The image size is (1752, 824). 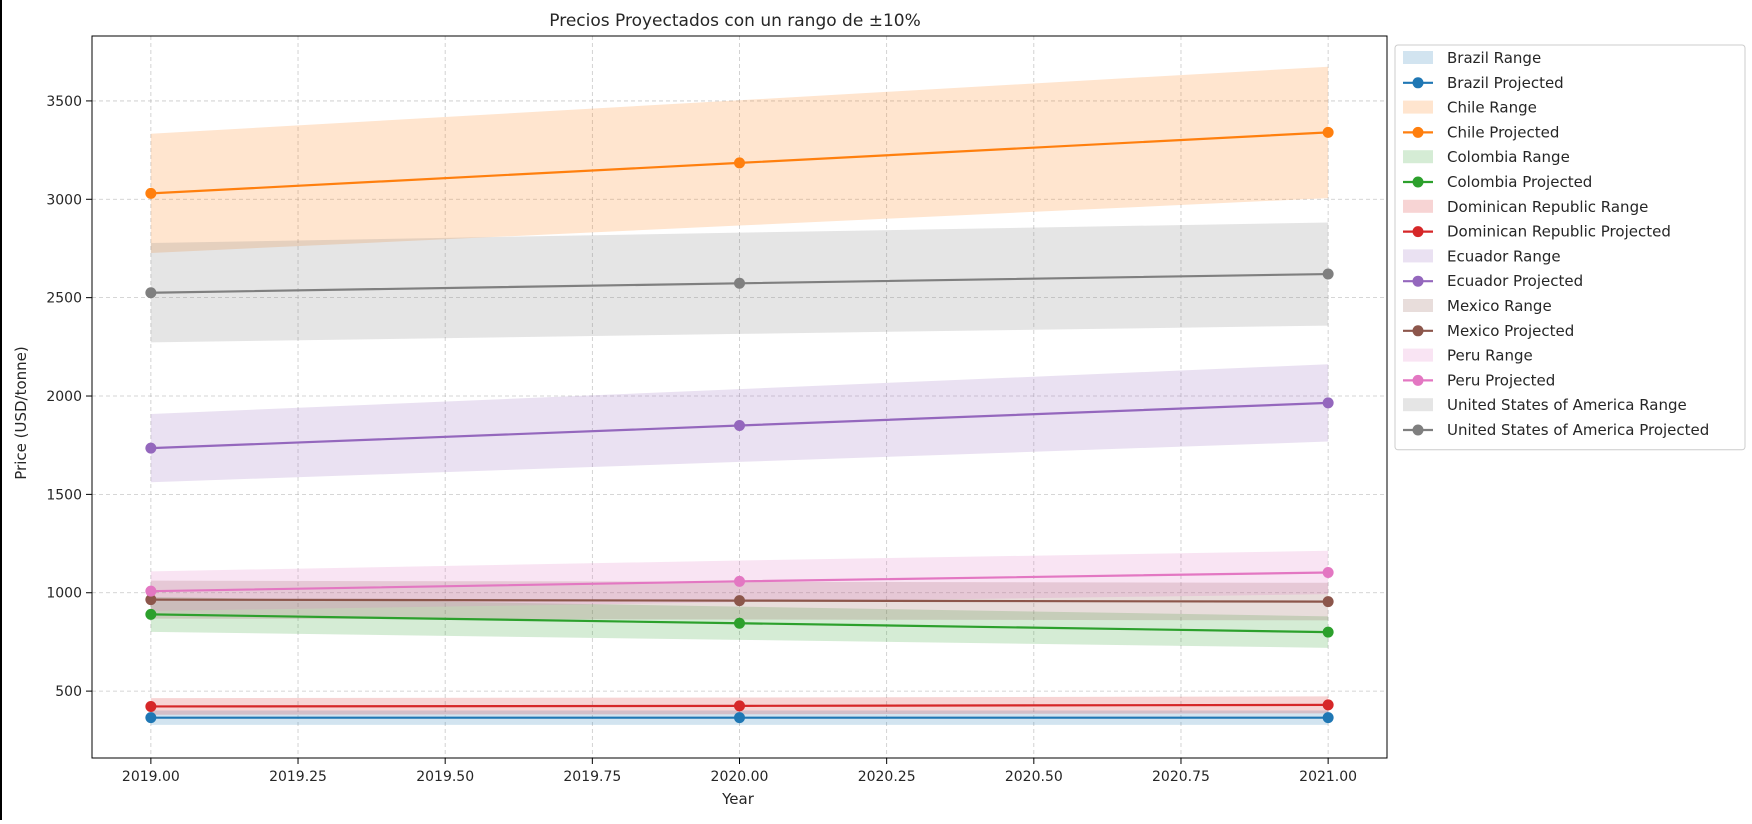 I want to click on legend-label-projected-7: United States of America Projected, so click(x=1578, y=430).